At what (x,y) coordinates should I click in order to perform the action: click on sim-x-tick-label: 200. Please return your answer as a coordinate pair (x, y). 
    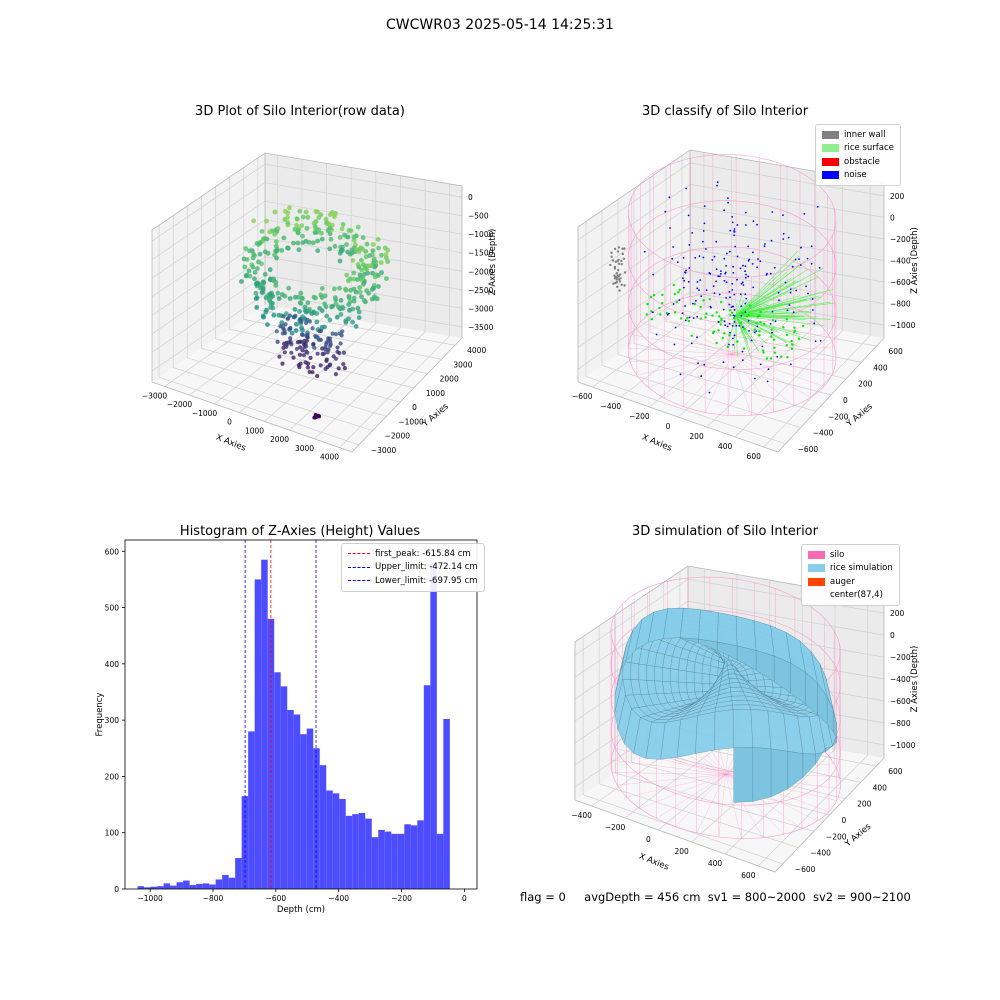
    Looking at the image, I should click on (682, 851).